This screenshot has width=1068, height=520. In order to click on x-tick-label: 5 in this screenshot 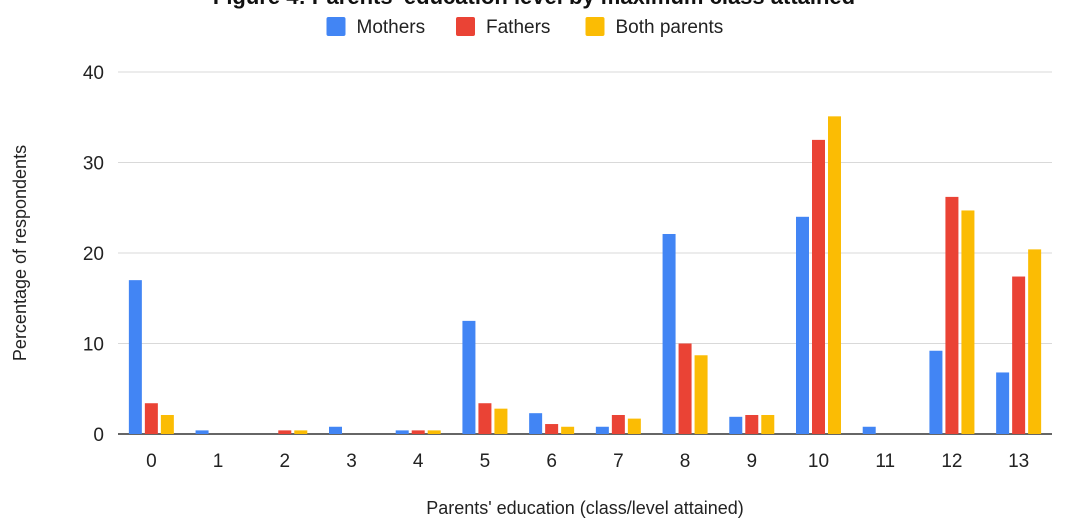, I will do `click(485, 461)`.